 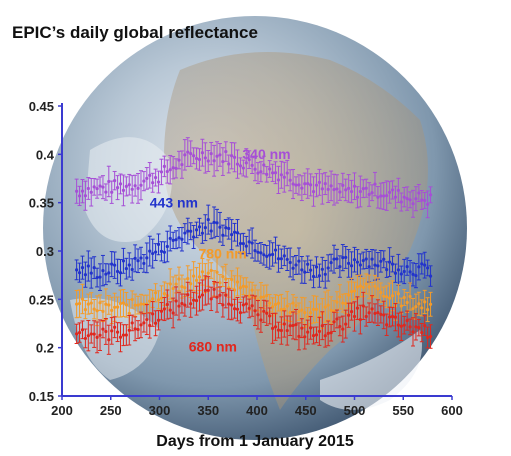 I want to click on x-tick-label: 450, so click(x=306, y=410).